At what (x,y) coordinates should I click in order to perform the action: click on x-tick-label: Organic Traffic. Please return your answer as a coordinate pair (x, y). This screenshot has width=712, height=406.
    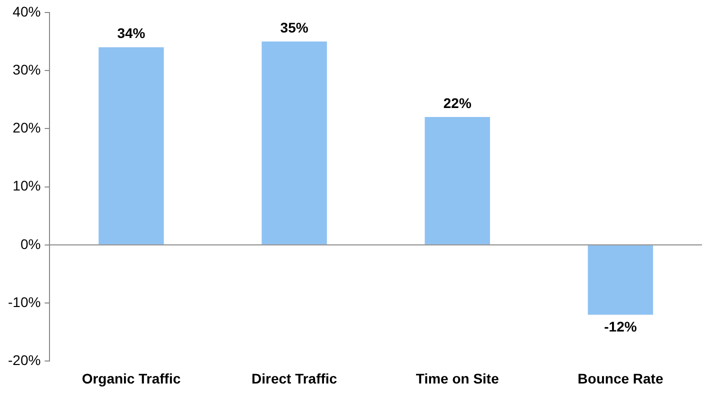
    Looking at the image, I should click on (131, 378).